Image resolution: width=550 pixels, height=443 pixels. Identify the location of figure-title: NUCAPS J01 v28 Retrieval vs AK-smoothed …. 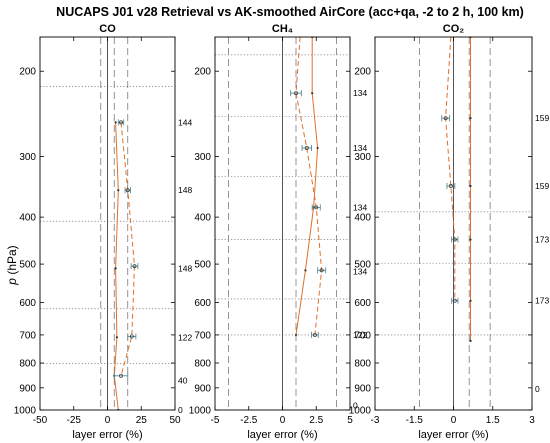
(290, 12).